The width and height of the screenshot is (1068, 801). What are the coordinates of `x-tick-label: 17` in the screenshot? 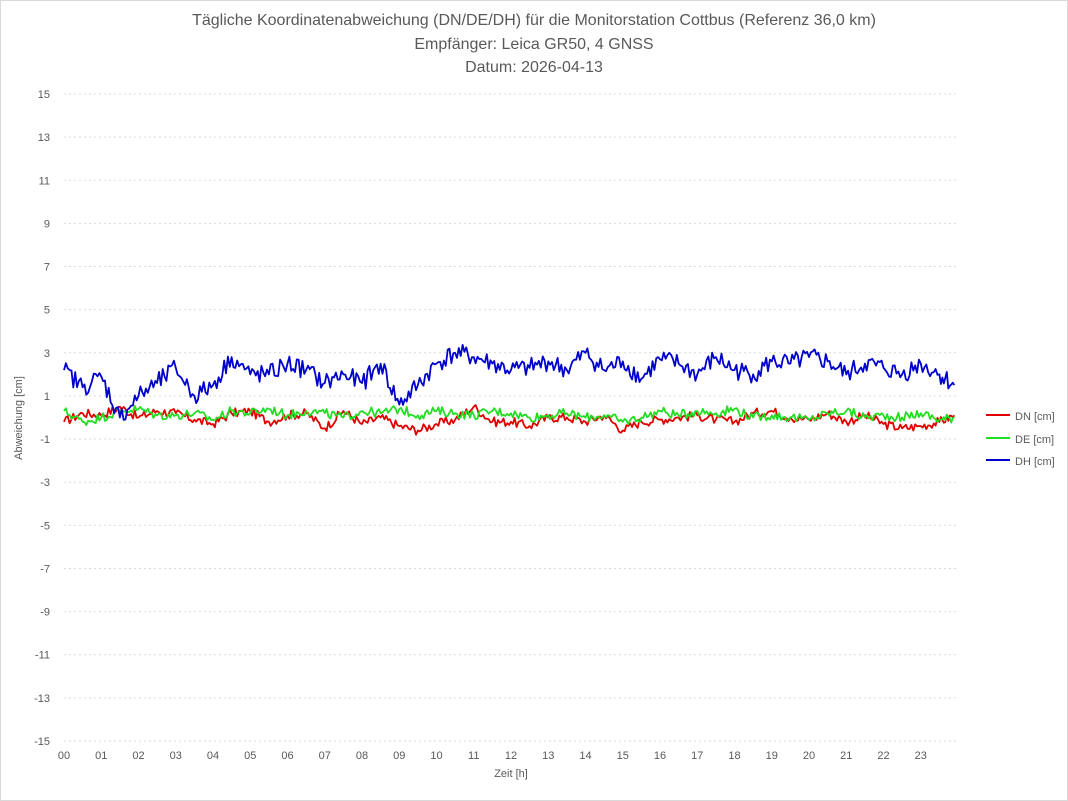 It's located at (697, 756).